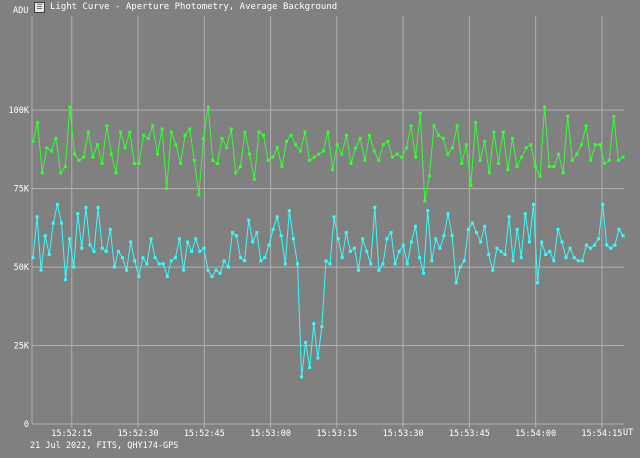  What do you see at coordinates (22, 190) in the screenshot?
I see `y-tick-label: 75K` at bounding box center [22, 190].